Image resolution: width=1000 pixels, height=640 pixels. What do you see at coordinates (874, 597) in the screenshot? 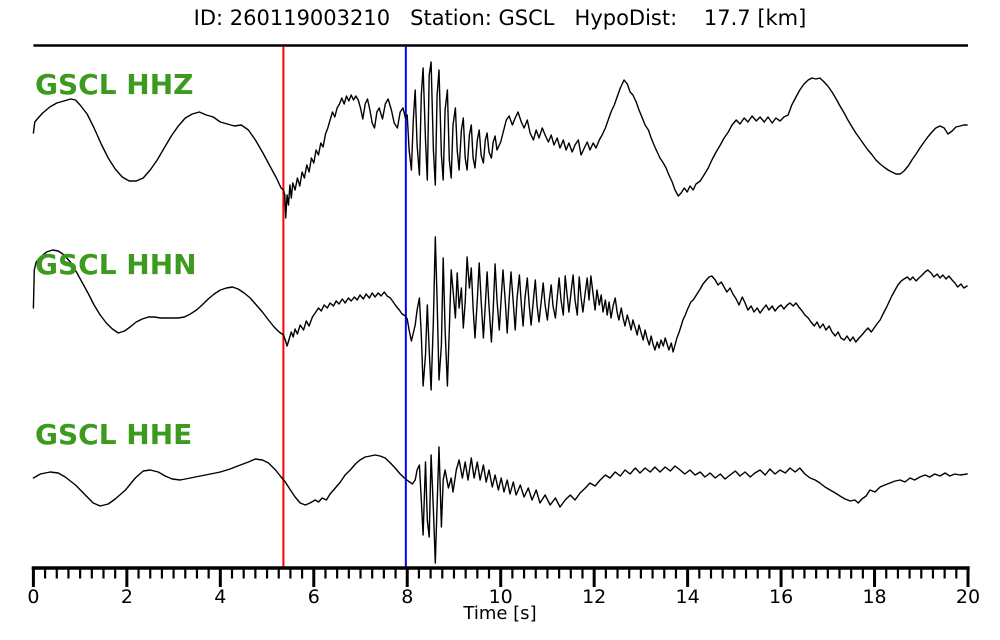
I see `x-tick-label: 18` at bounding box center [874, 597].